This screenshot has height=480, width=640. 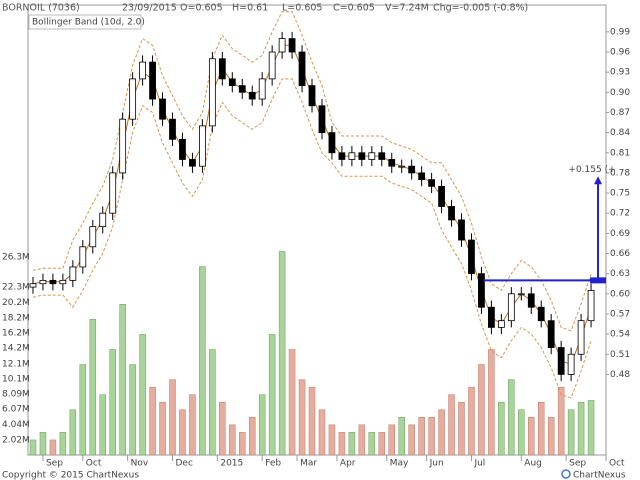 What do you see at coordinates (620, 32) in the screenshot?
I see `y-tick-label: 0.99` at bounding box center [620, 32].